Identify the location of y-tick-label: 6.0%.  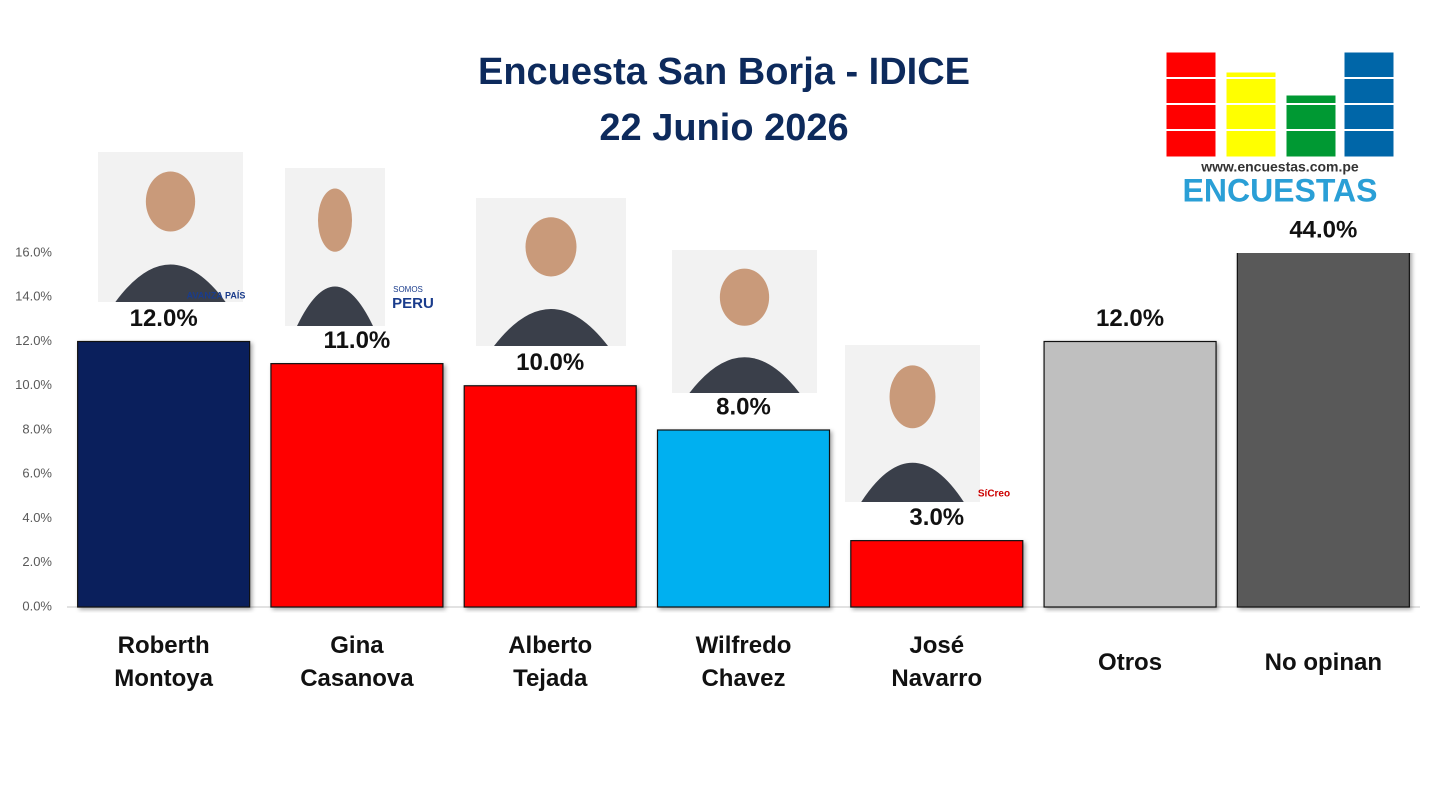
(37, 473).